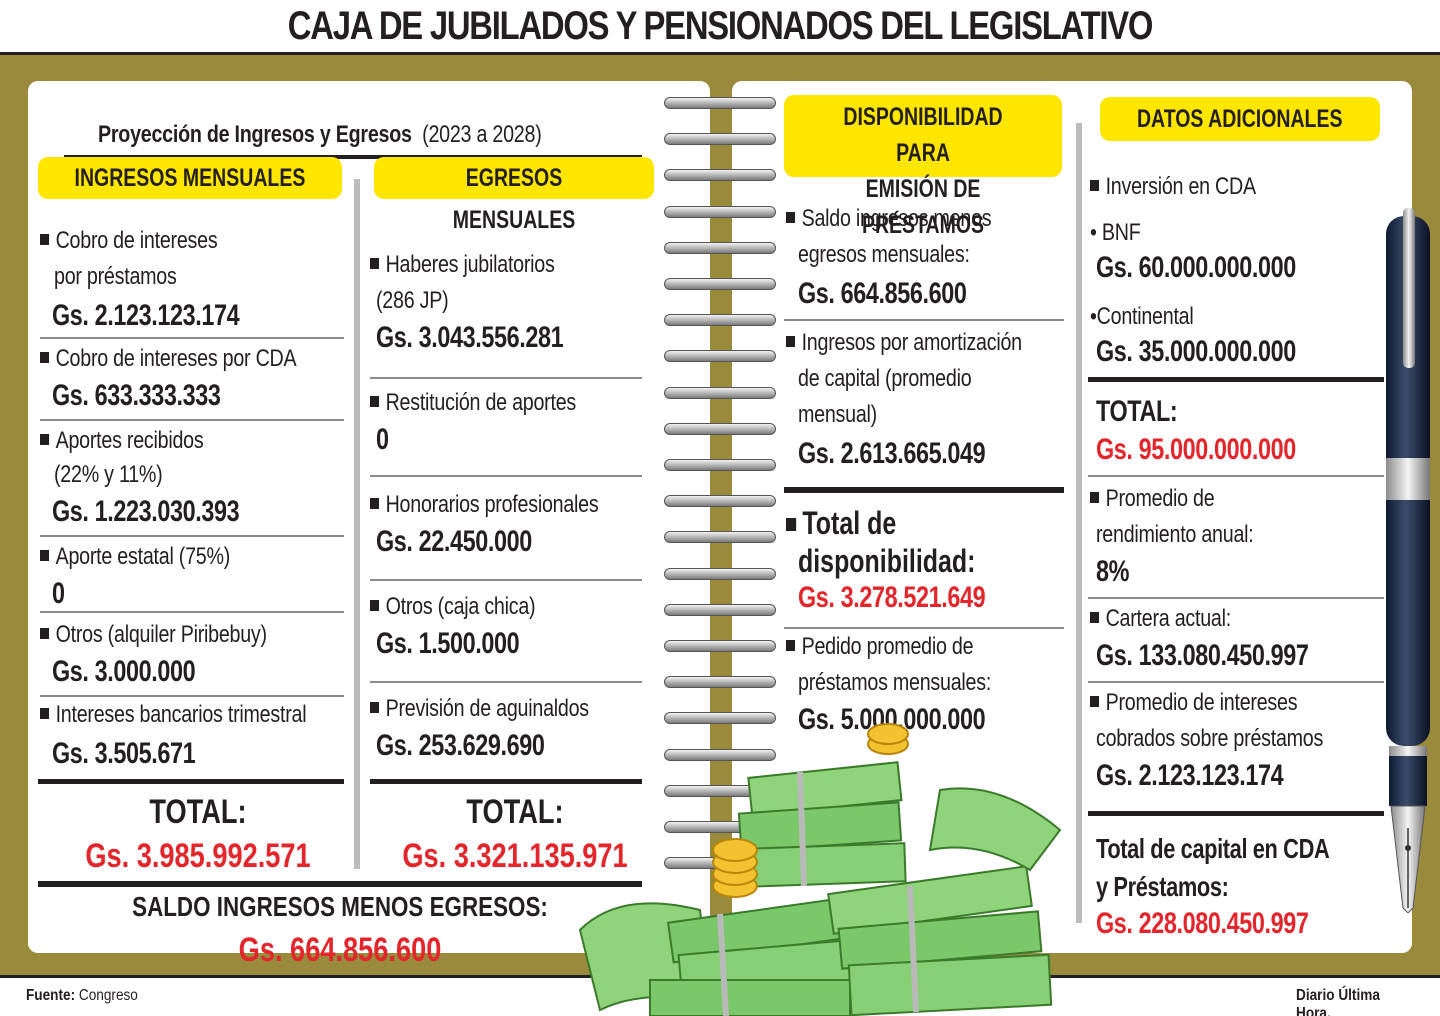 The image size is (1440, 1016). What do you see at coordinates (470, 337) in the screenshot?
I see `egreso-value: Gs. 3.043.556.281` at bounding box center [470, 337].